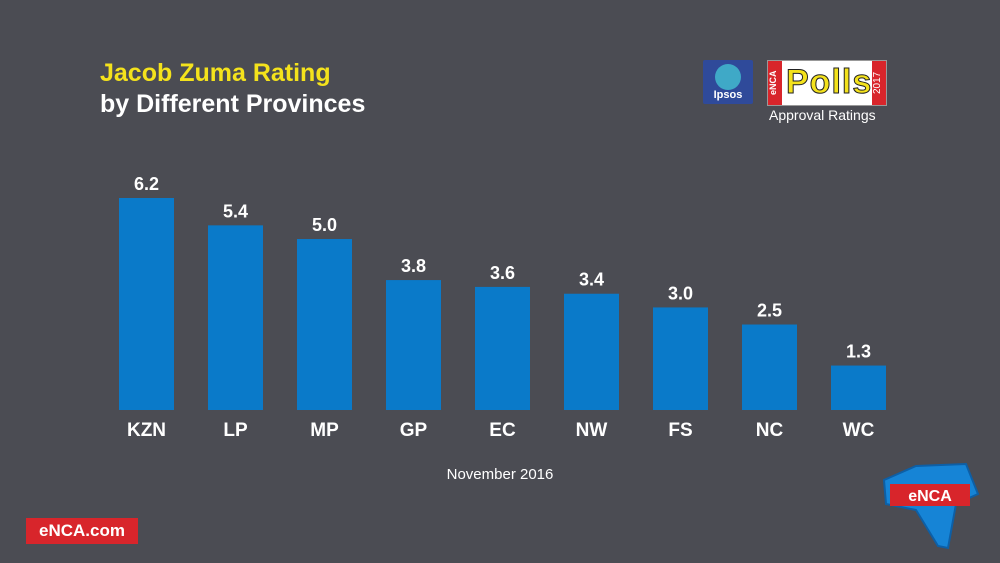  Describe the element at coordinates (858, 387) in the screenshot. I see `bar-wc` at that location.